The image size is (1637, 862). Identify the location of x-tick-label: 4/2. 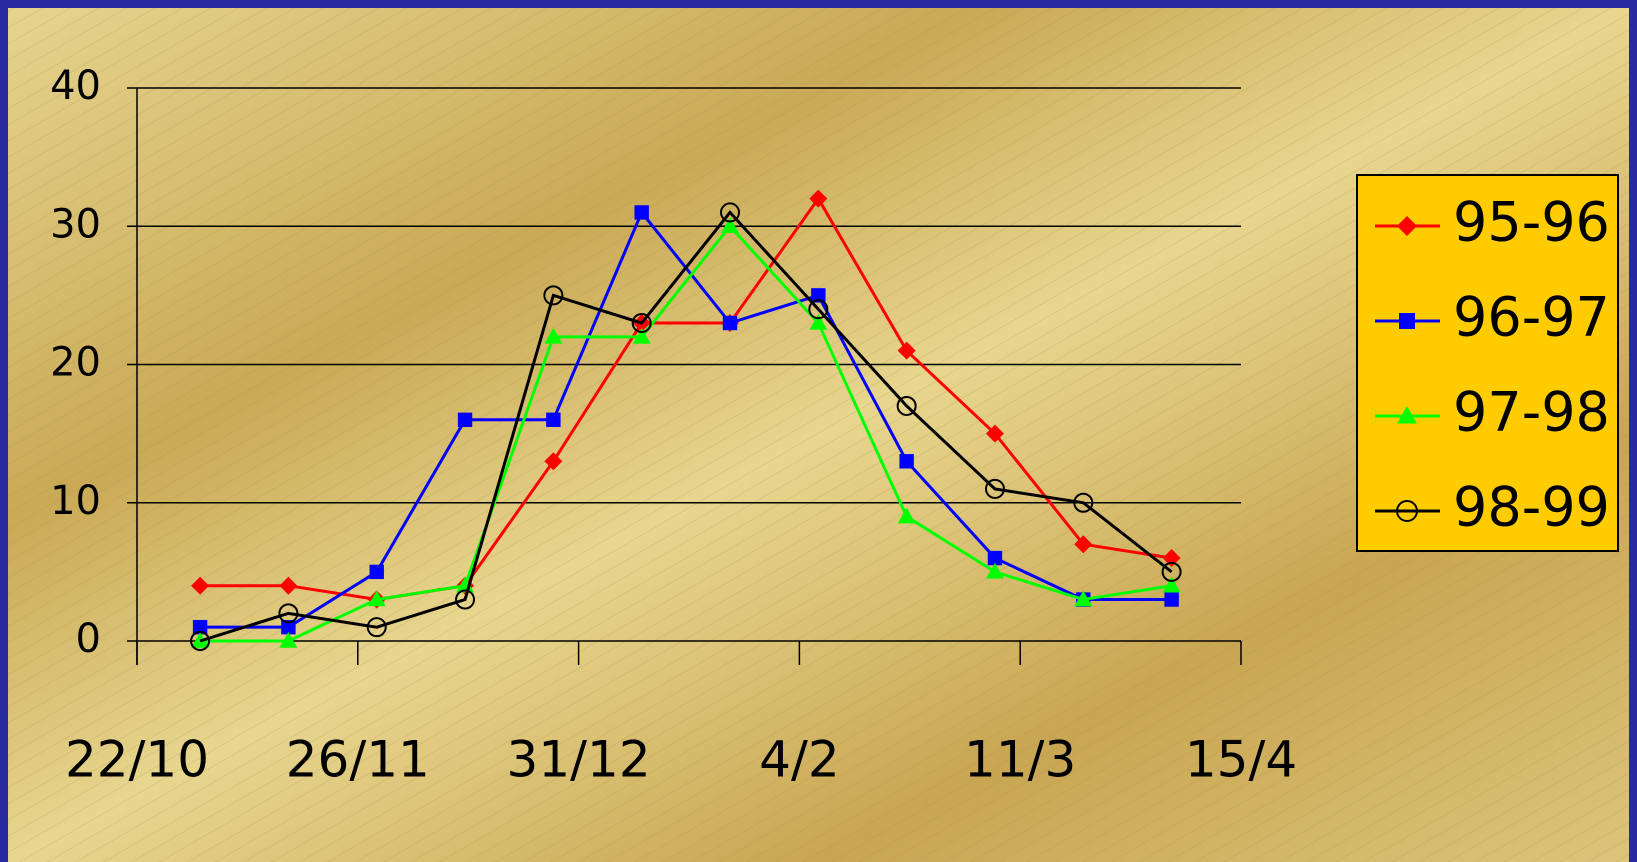
(799, 760).